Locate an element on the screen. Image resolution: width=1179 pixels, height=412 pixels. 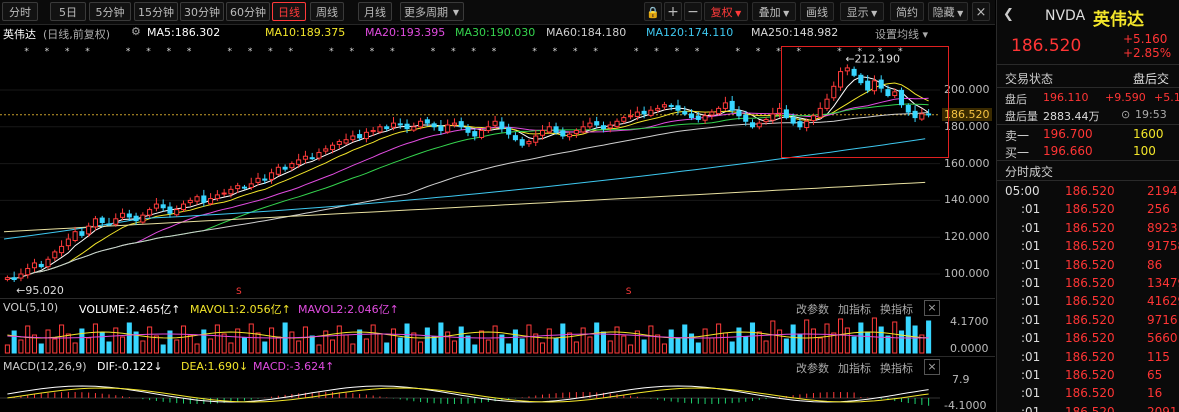
macd-tools: 改参数 加指标 换指标 is located at coordinates (871, 367).